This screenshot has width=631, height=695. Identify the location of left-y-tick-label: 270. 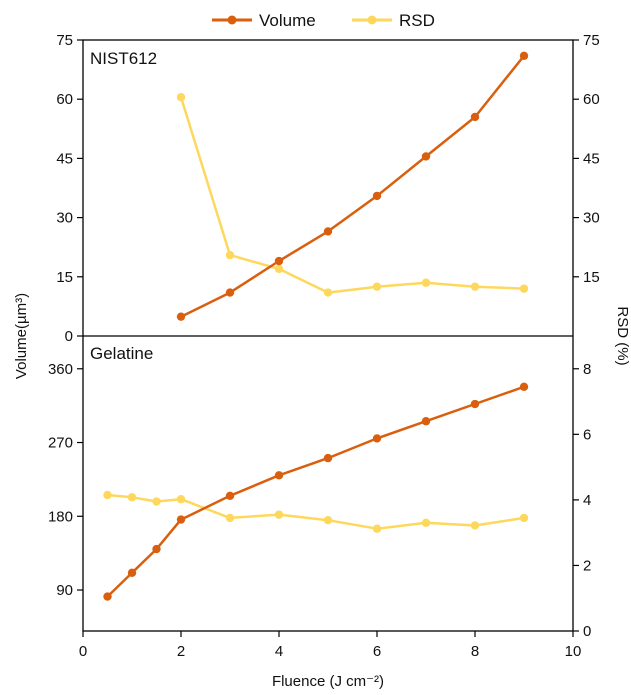
(60, 443).